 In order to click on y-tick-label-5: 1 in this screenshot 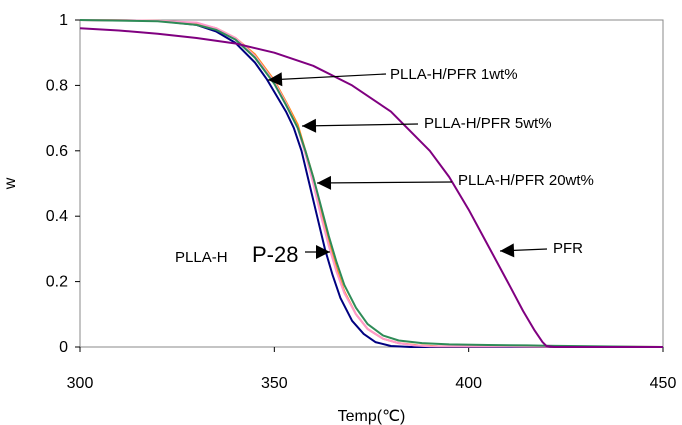, I will do `click(63, 20)`.